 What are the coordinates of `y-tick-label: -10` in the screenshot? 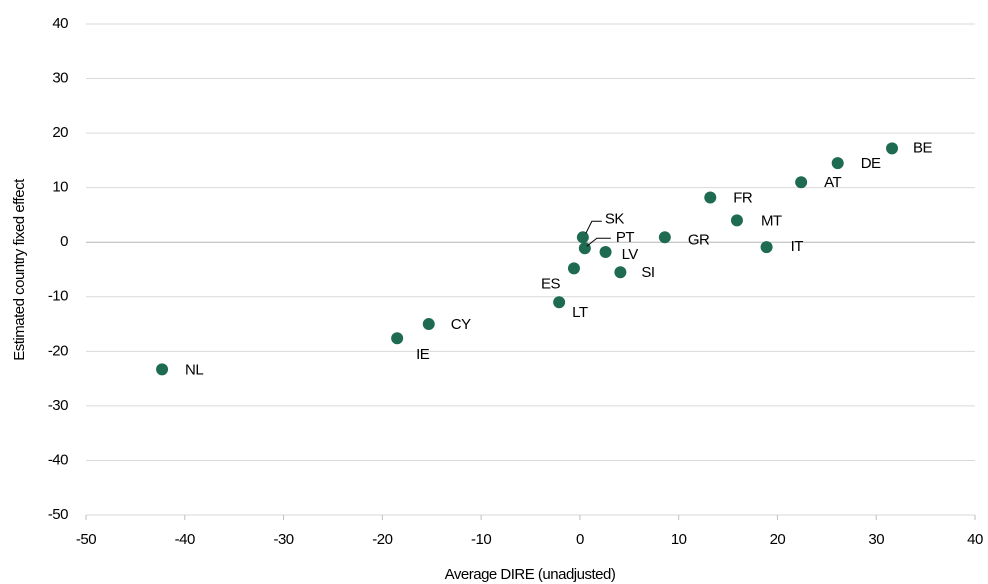 It's located at (58, 296).